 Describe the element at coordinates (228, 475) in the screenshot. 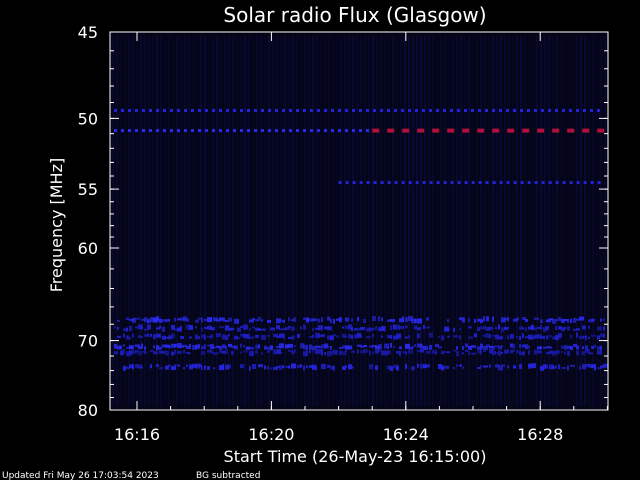

I see `bg-subtracted-note: BG subtracted` at that location.